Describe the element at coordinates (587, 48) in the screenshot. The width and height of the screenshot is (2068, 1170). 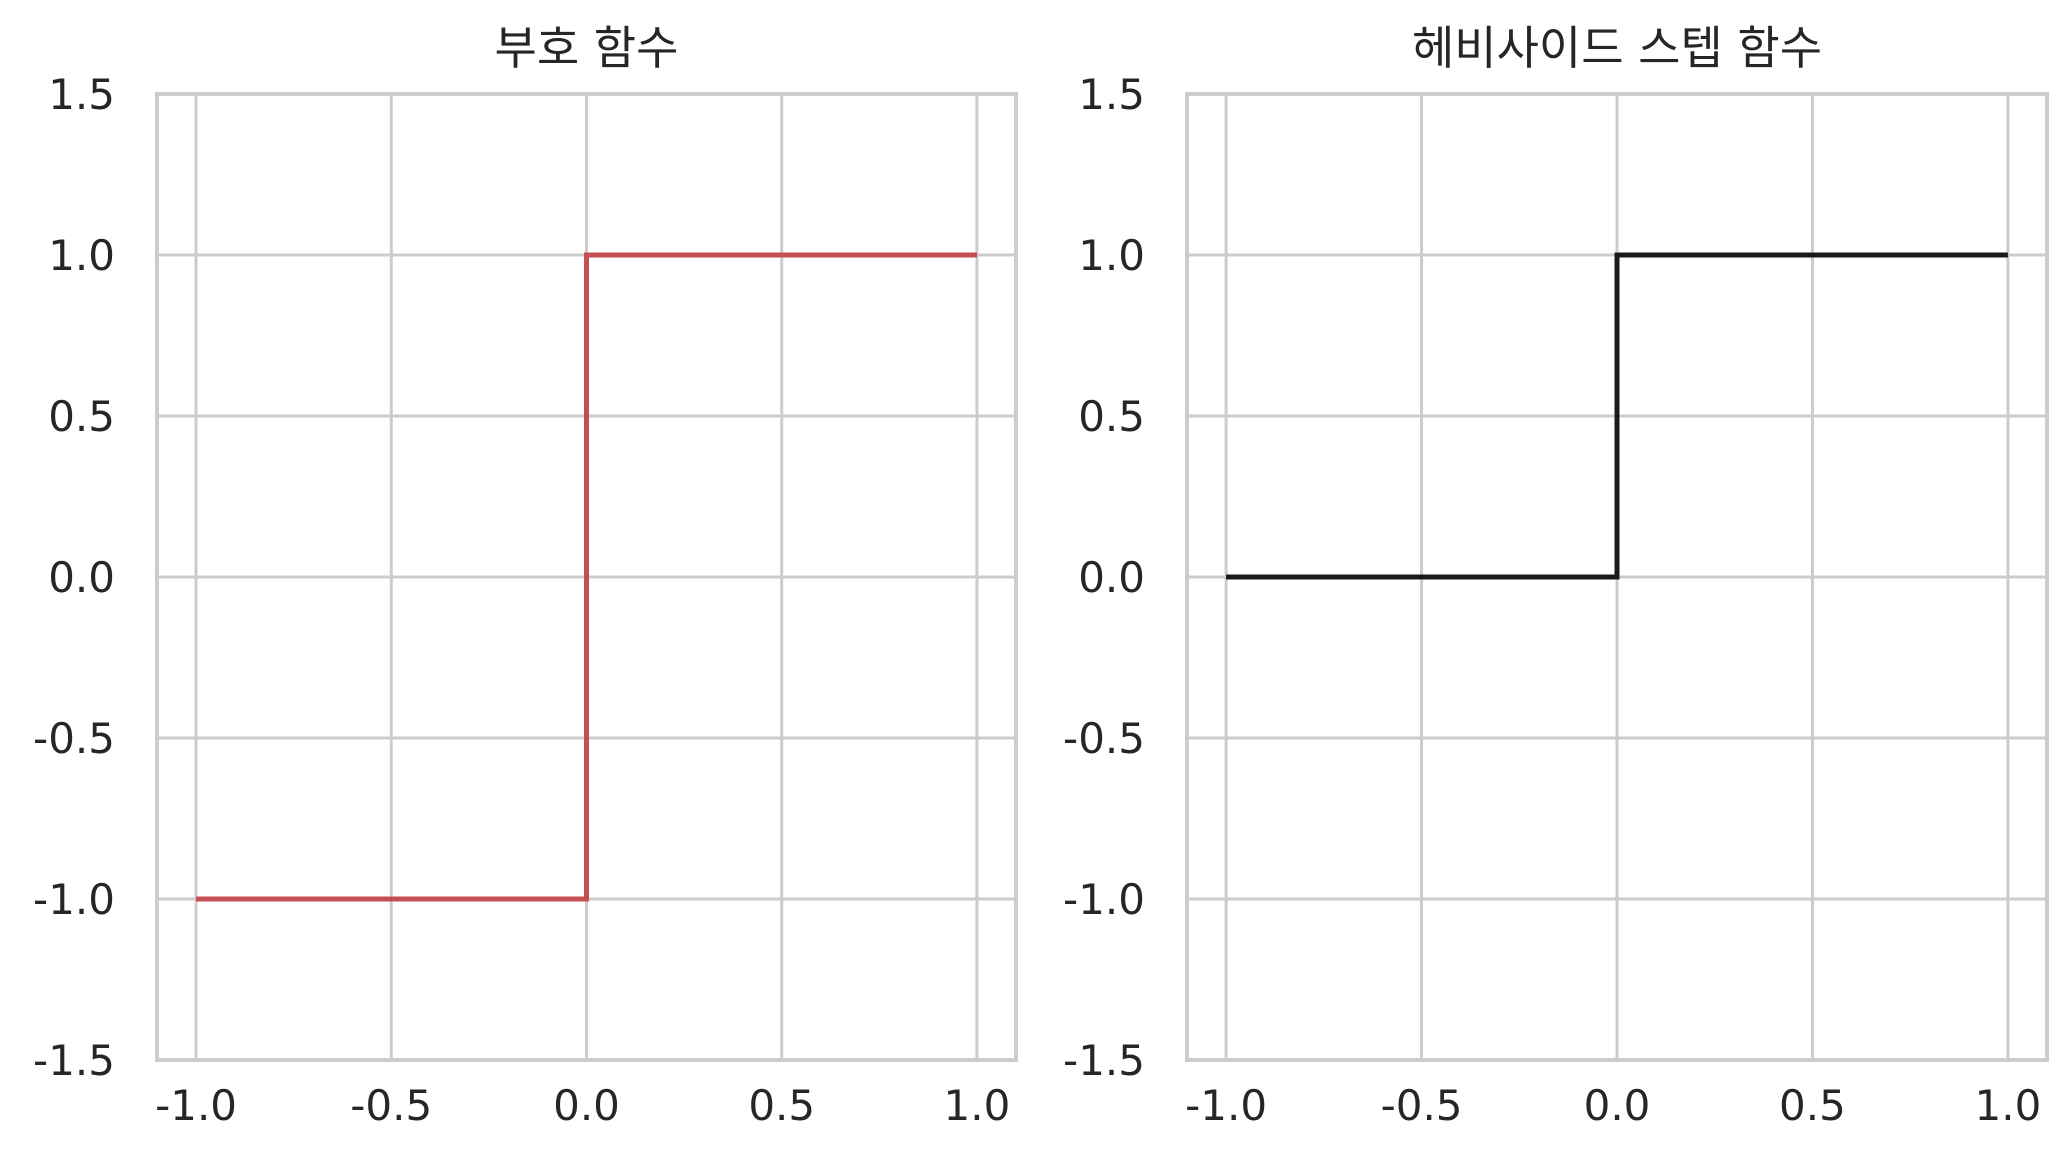
I see `chart-title: 부호 함수` at that location.